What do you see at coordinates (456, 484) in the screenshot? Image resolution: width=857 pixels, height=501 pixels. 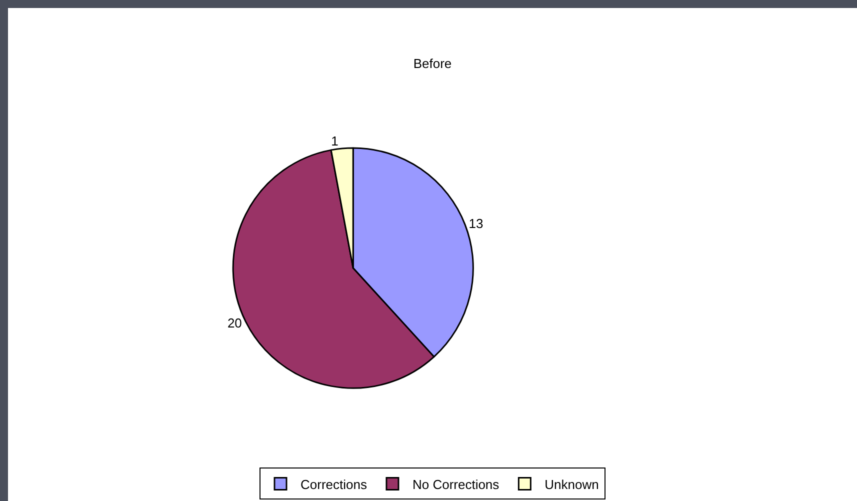 I see `legend-label: No Corrections` at bounding box center [456, 484].